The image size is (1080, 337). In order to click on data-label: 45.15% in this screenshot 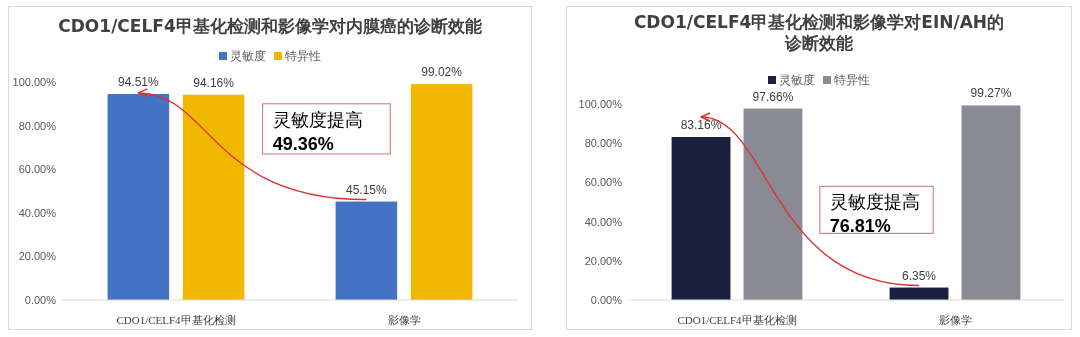, I will do `click(367, 189)`.